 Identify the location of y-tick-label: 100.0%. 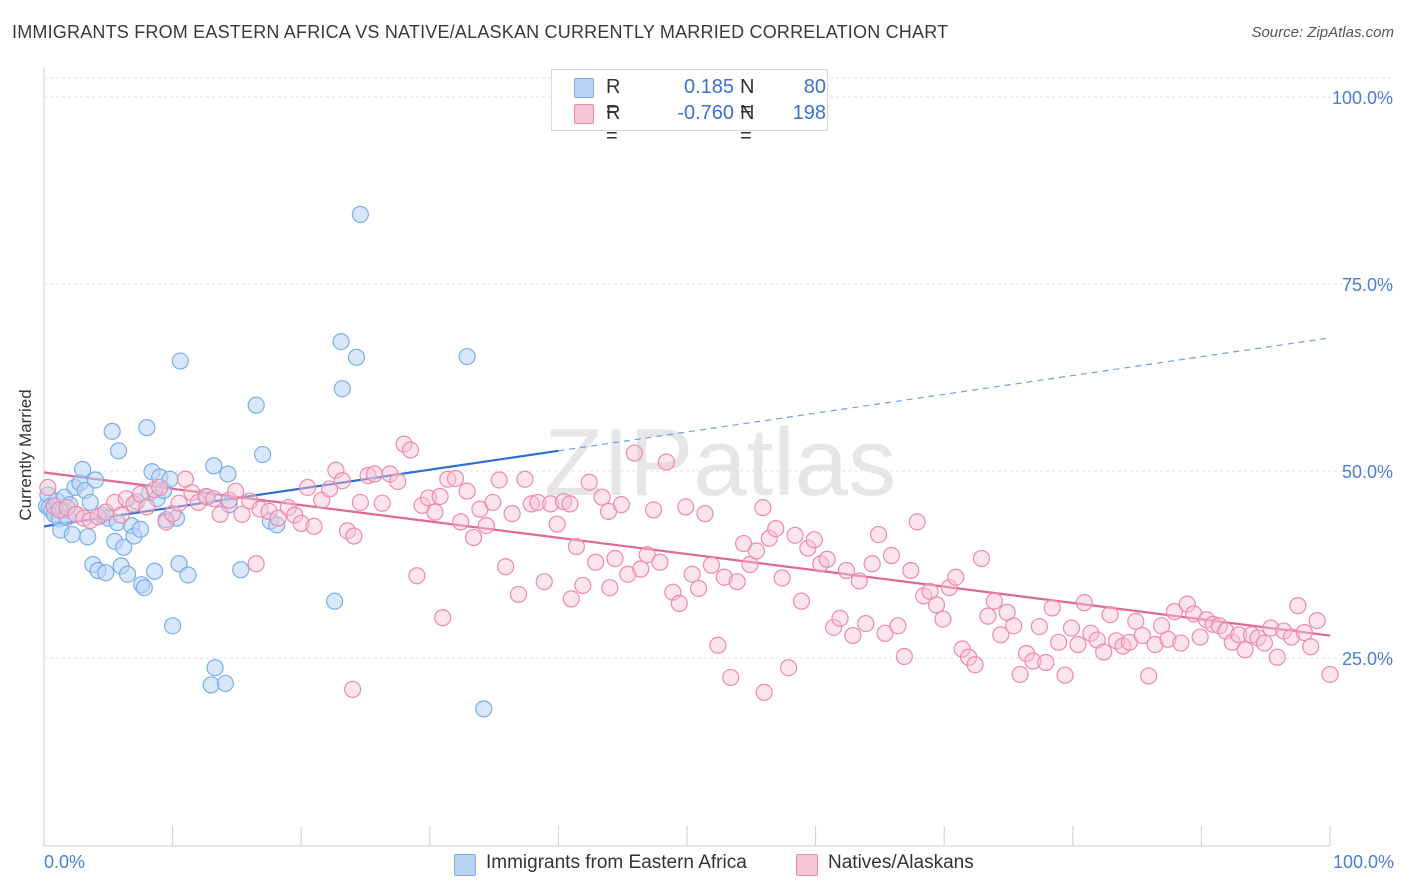
(1362, 98).